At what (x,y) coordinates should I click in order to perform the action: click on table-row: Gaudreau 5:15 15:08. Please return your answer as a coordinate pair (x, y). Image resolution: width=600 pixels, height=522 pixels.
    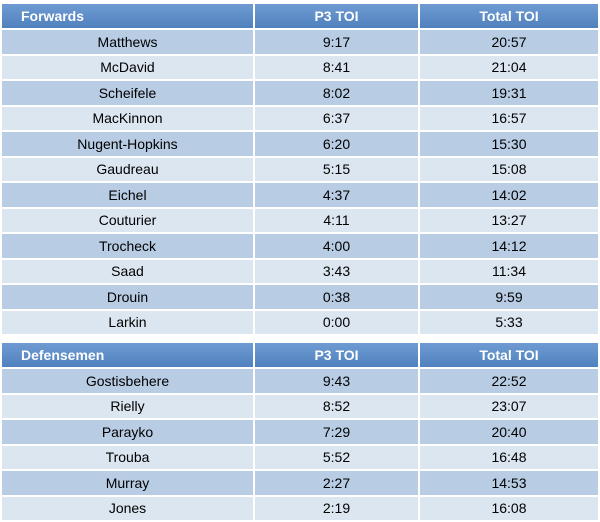
    Looking at the image, I should click on (300, 169).